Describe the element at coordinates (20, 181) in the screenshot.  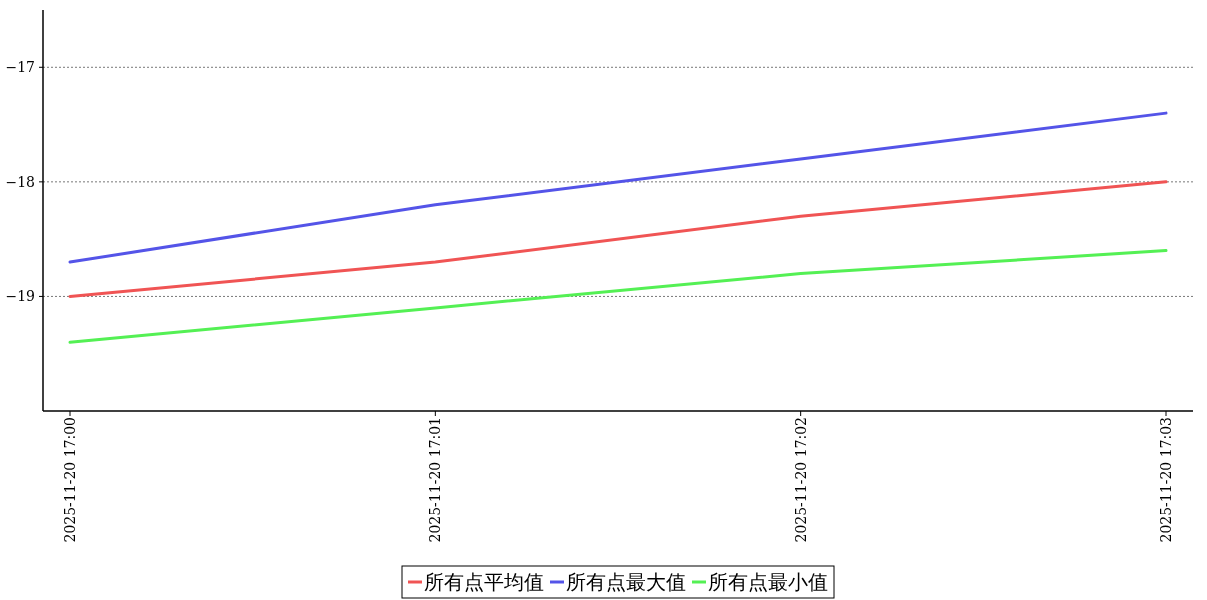
I see `y-tick-label: −18` at that location.